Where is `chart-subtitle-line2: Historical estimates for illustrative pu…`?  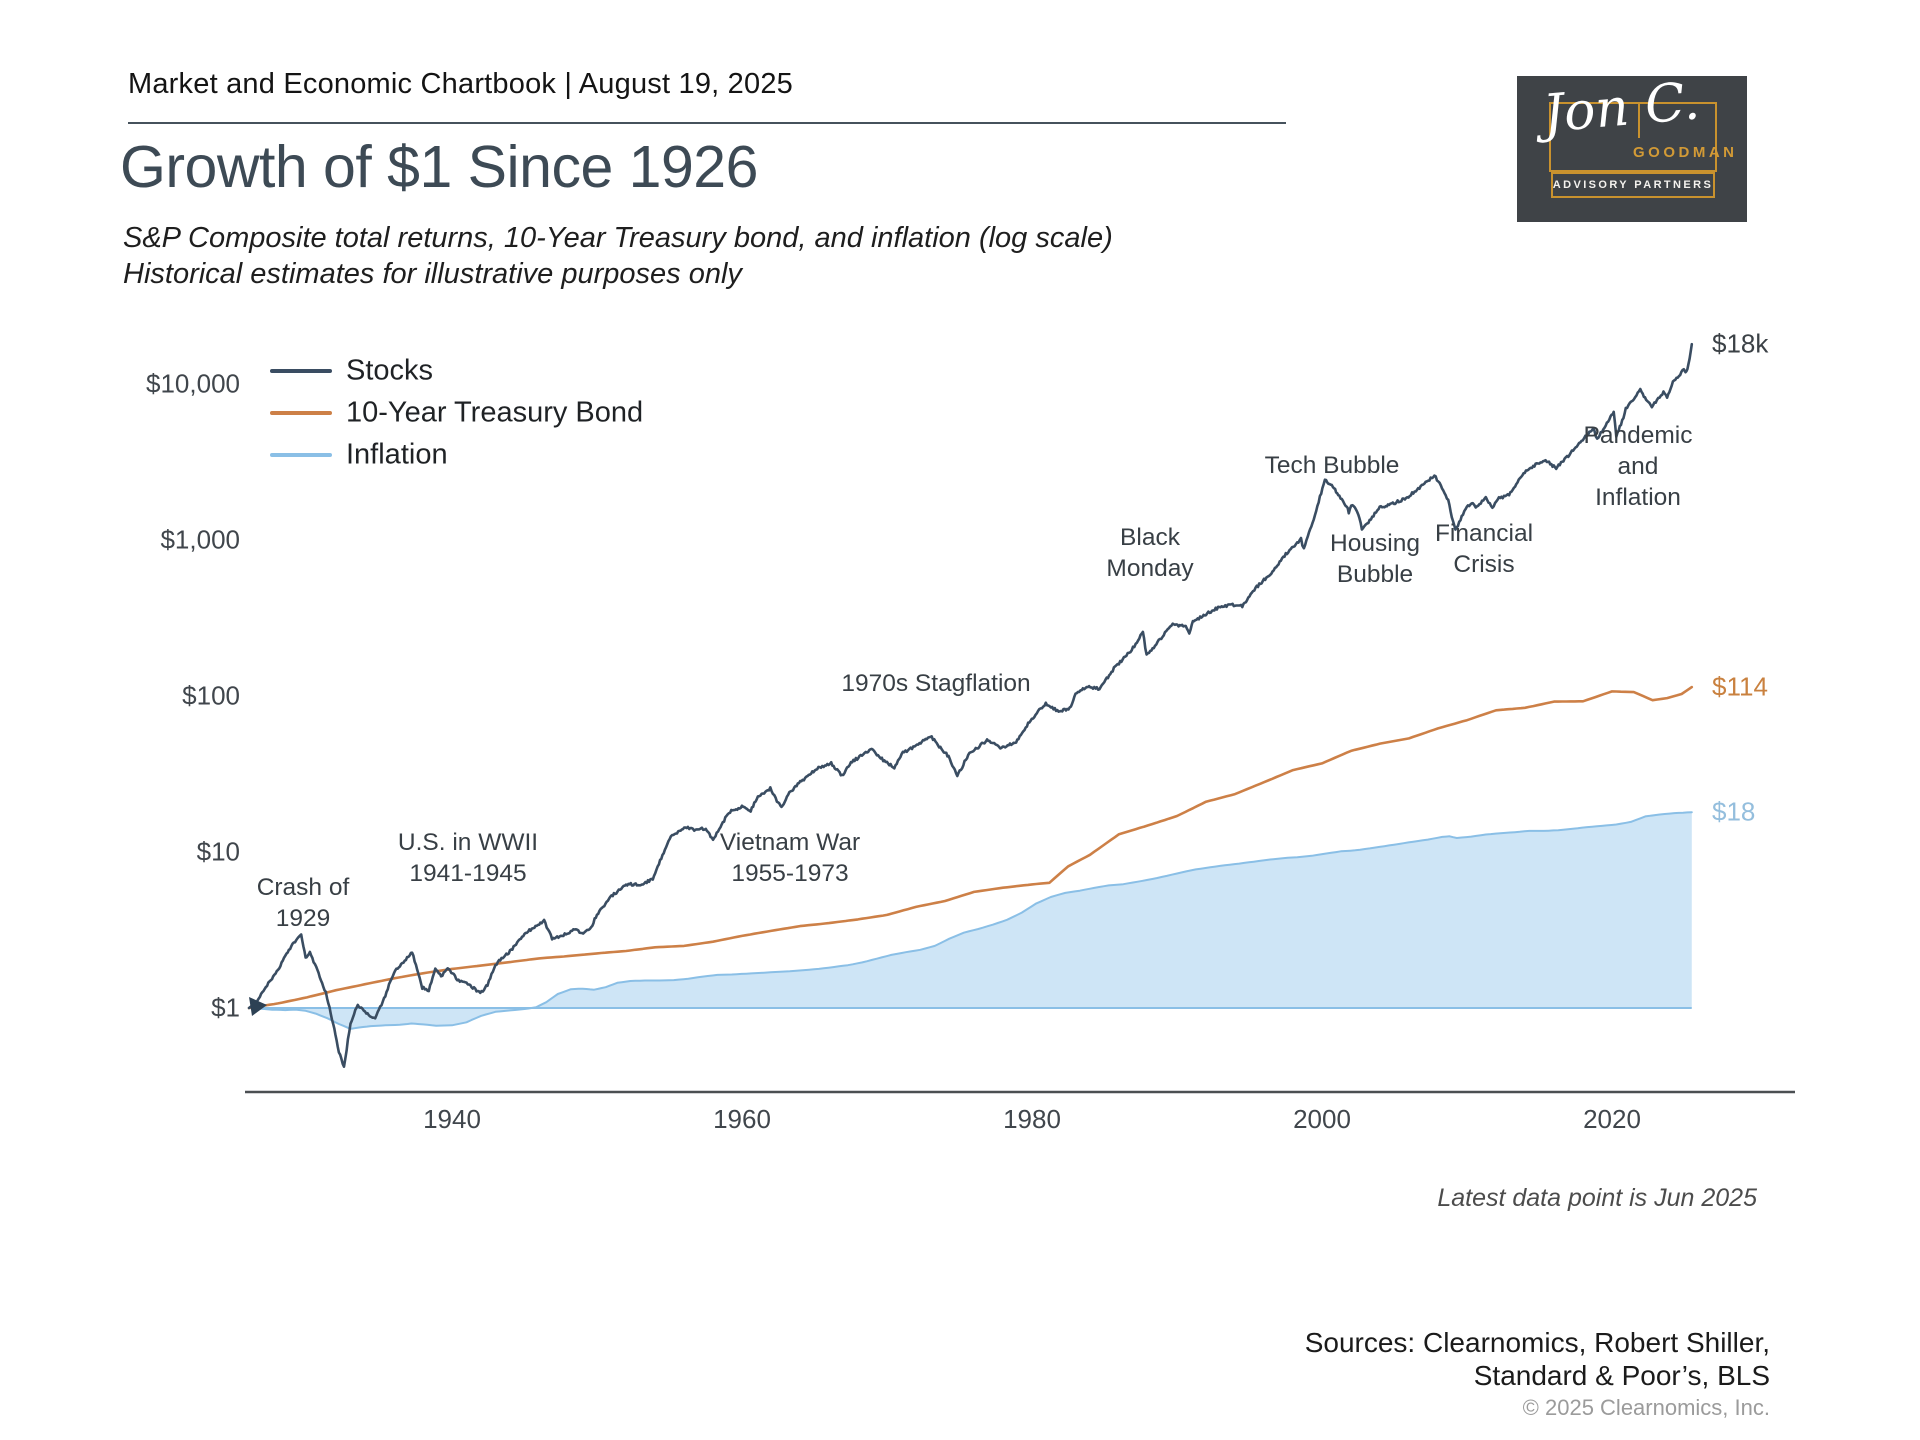
chart-subtitle-line2: Historical estimates for illustrative pu… is located at coordinates (432, 274).